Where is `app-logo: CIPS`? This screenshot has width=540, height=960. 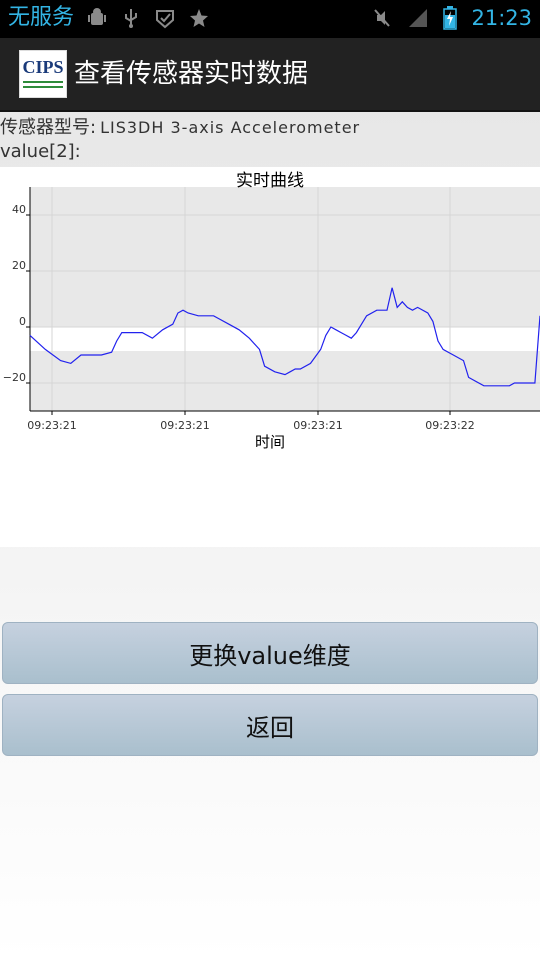
app-logo: CIPS is located at coordinates (43, 74).